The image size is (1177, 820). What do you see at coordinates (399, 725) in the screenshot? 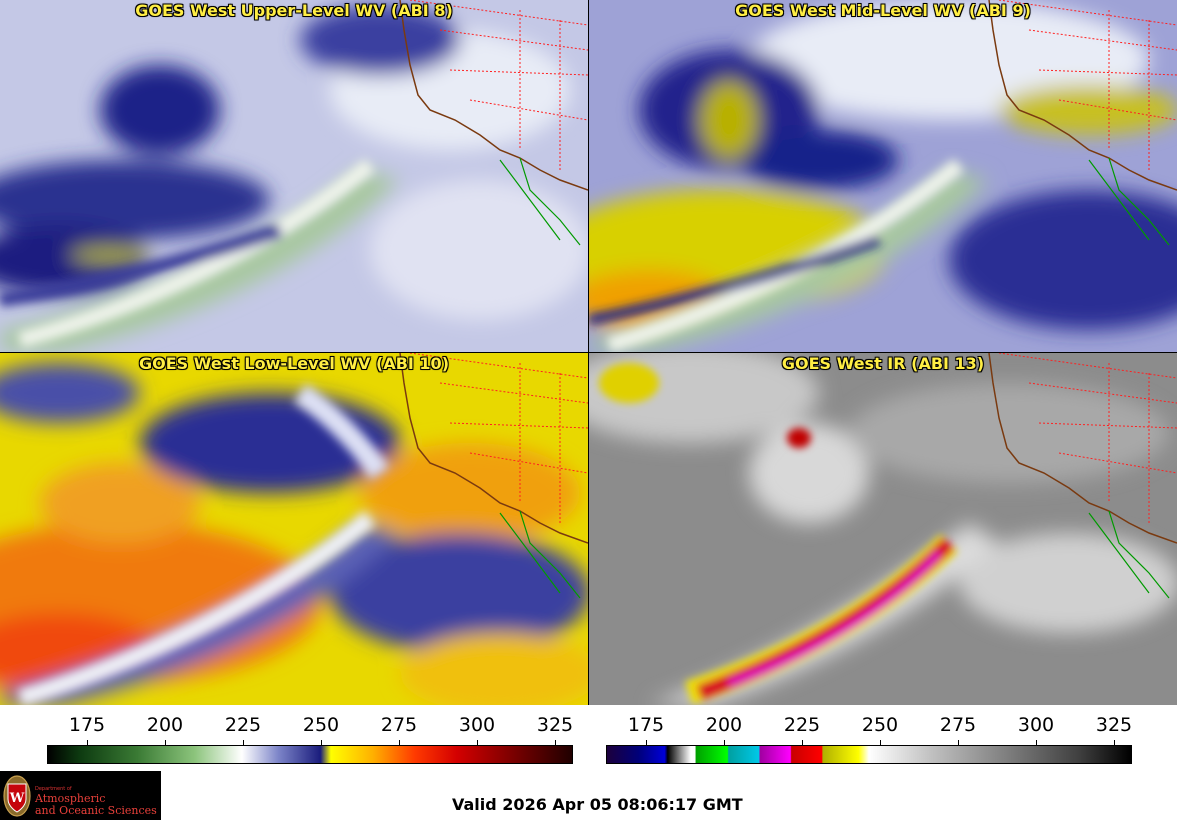
I see `wv-tick-label: 275` at bounding box center [399, 725].